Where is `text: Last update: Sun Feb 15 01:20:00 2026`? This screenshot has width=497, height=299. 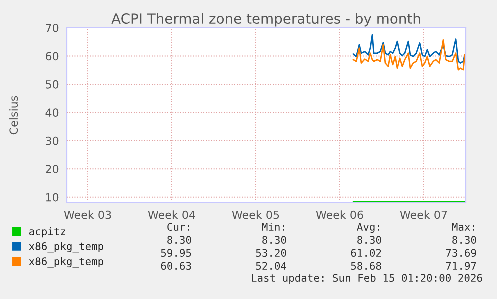
text: Last update: Sun Feb 15 01:20:00 2026 is located at coordinates (367, 279).